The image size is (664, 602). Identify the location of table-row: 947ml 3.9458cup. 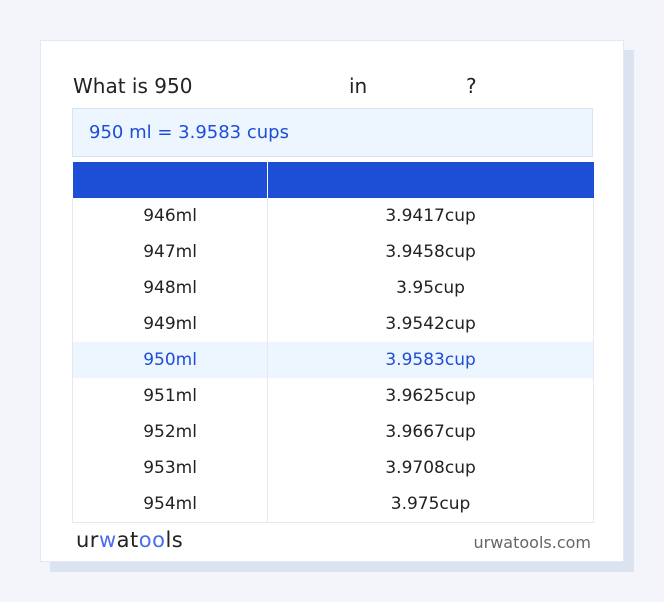
(332, 252).